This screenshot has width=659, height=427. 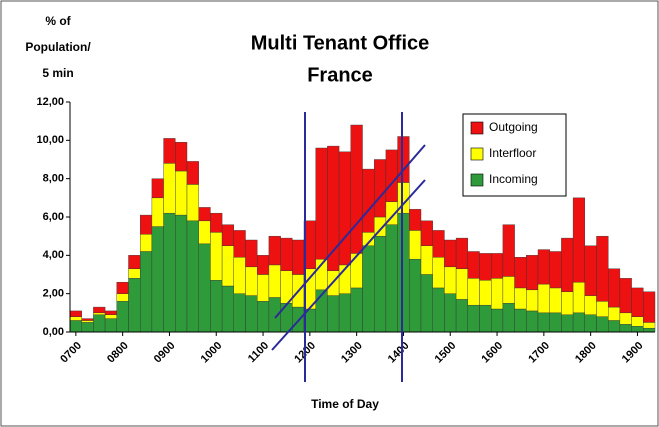 I want to click on y-tick-label: 8,00, so click(x=53, y=179).